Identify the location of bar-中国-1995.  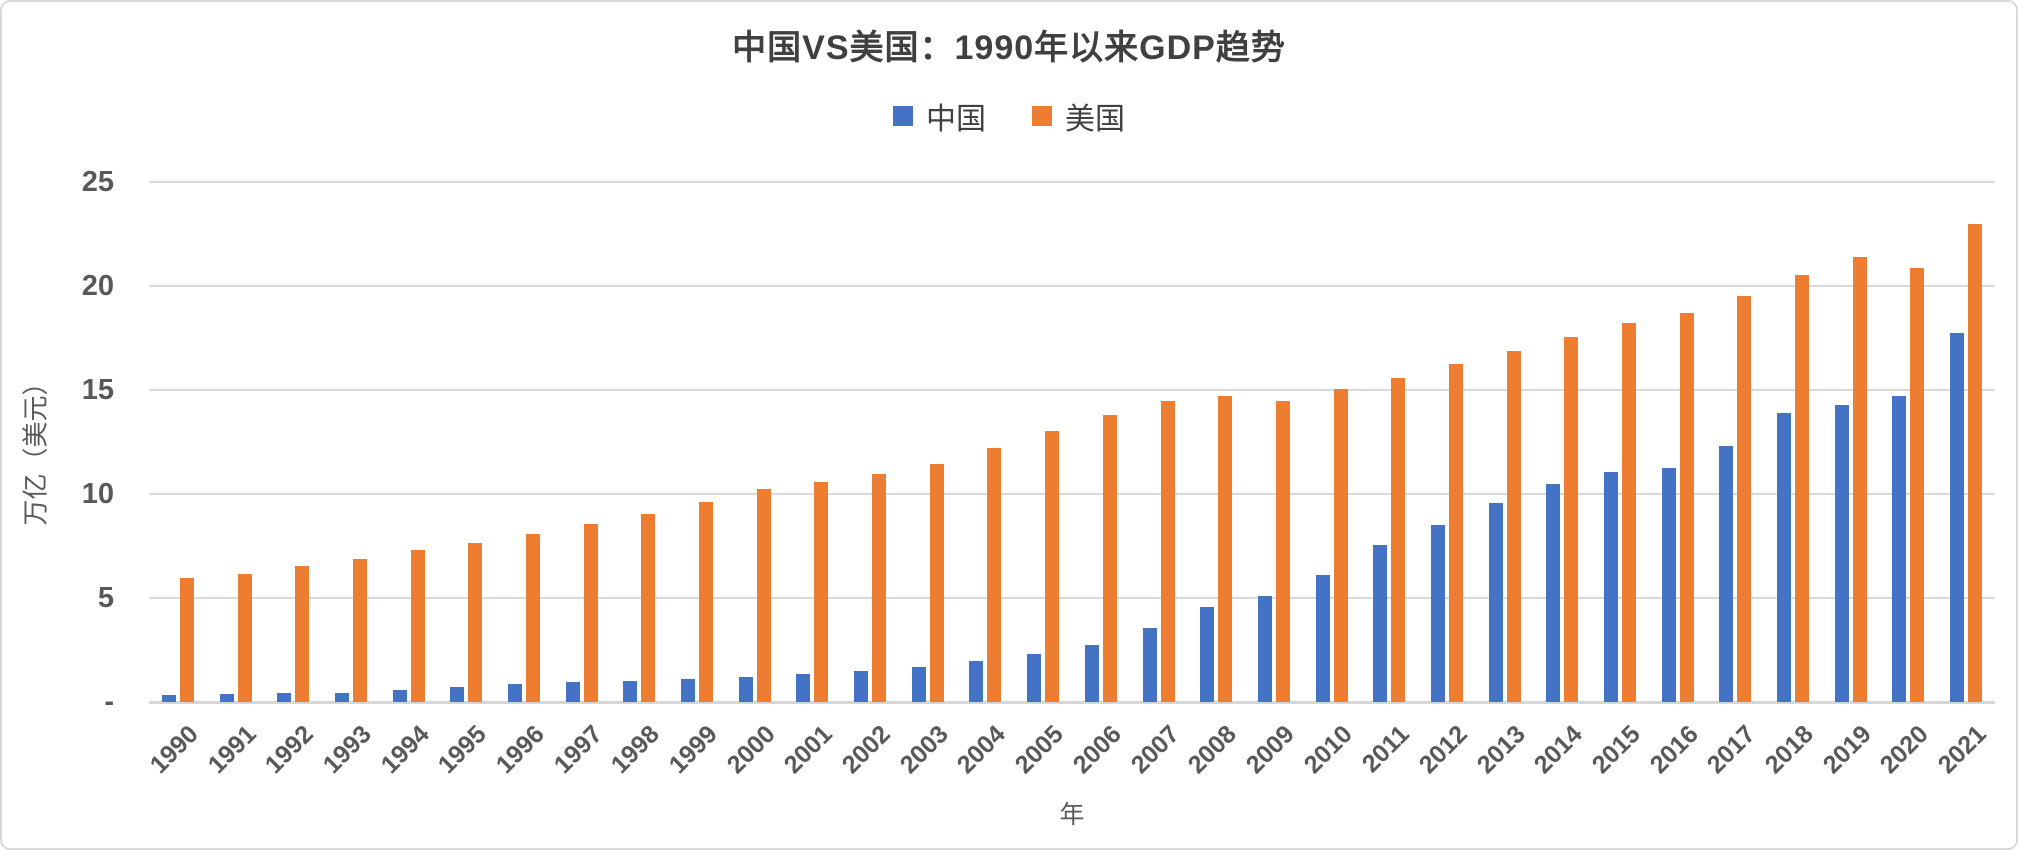
(457, 694).